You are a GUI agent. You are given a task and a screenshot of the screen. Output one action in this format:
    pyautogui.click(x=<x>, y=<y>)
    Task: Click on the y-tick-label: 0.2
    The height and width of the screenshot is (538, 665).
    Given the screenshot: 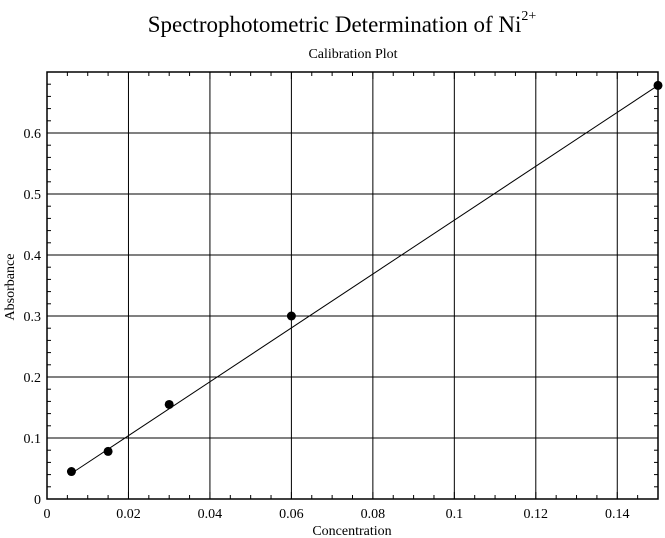 What is the action you would take?
    pyautogui.click(x=33, y=378)
    